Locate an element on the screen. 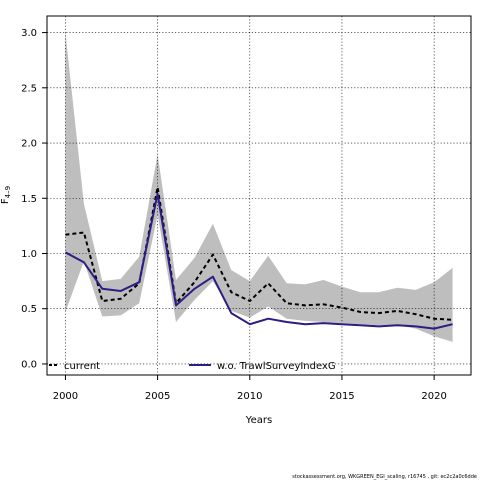 The width and height of the screenshot is (480, 480). y-tick-label: 3.0 is located at coordinates (29, 33).